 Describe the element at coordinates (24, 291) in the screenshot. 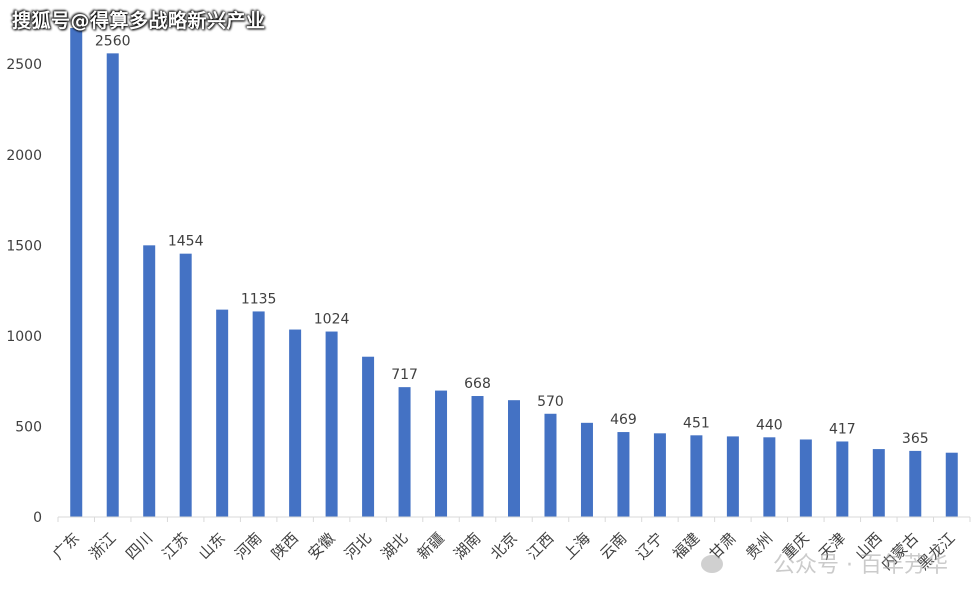

I see `y-axis: 0 500 1000 1500 2000 2500` at that location.